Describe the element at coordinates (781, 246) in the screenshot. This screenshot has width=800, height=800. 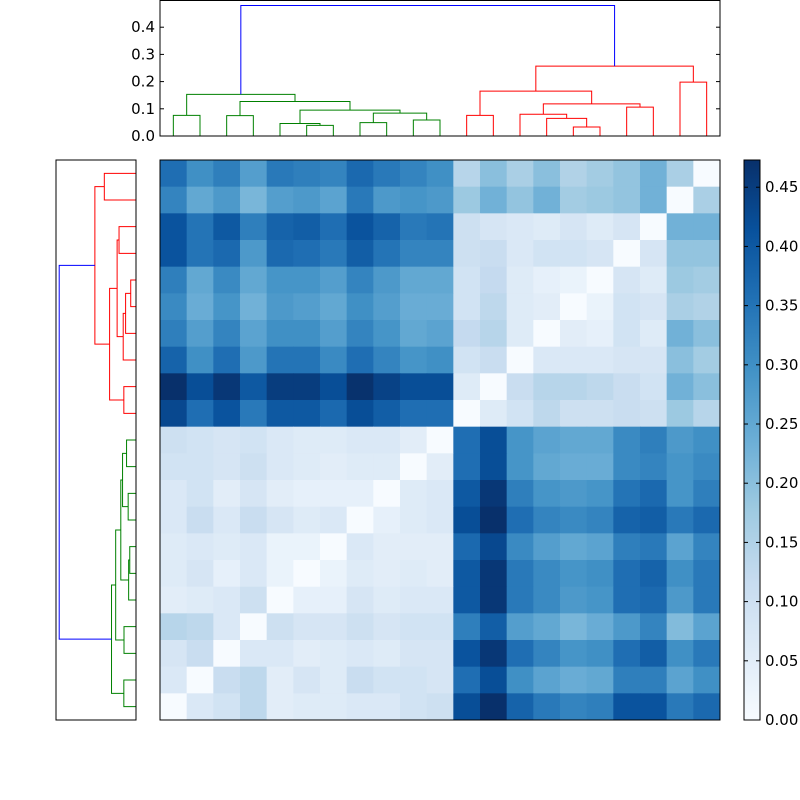
I see `colorbar-tick-label: 0.40` at that location.